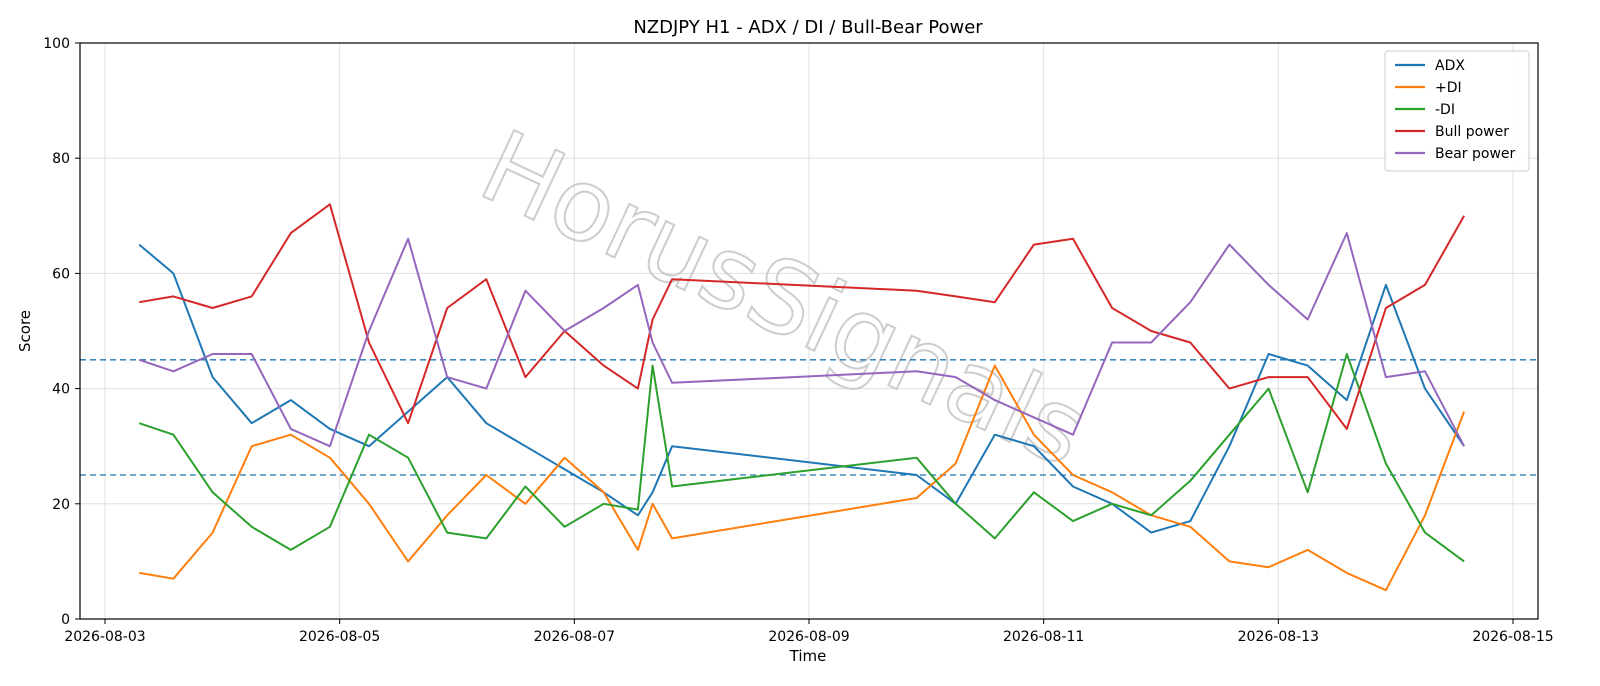 The height and width of the screenshot is (686, 1600). Describe the element at coordinates (61, 505) in the screenshot. I see `y-tick-label: 20` at that location.